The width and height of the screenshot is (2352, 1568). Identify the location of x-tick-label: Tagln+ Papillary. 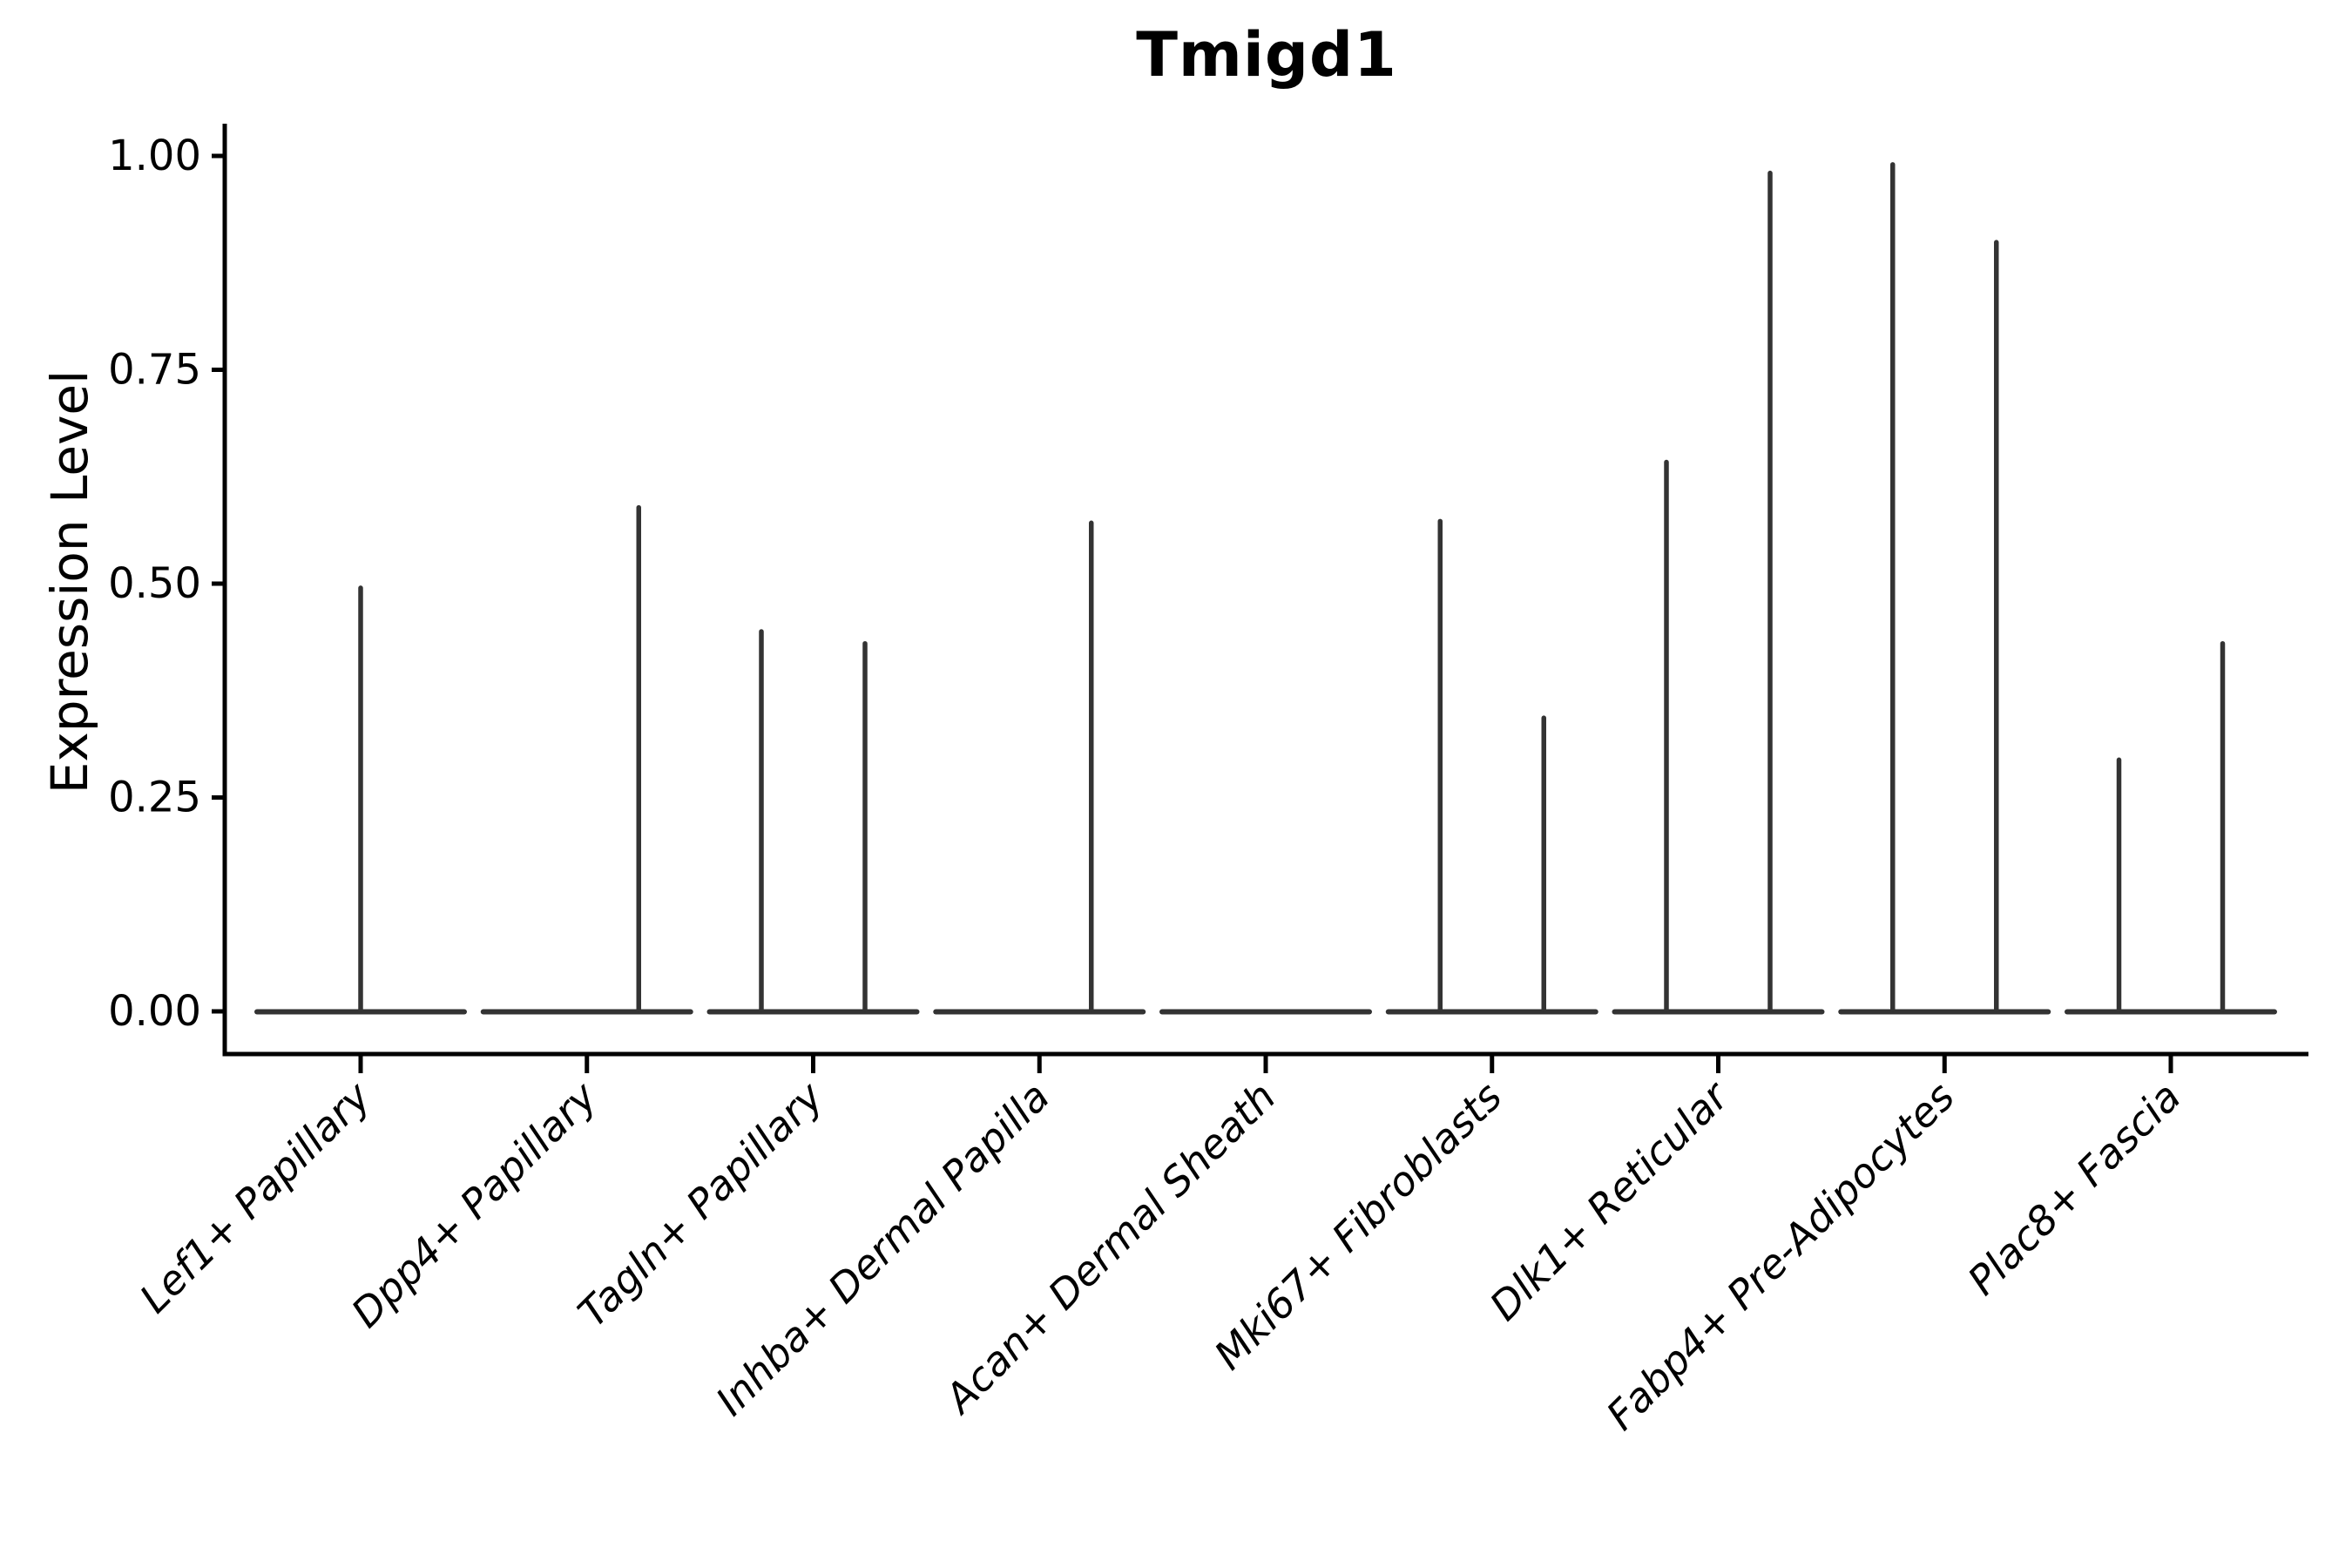
(701, 1204).